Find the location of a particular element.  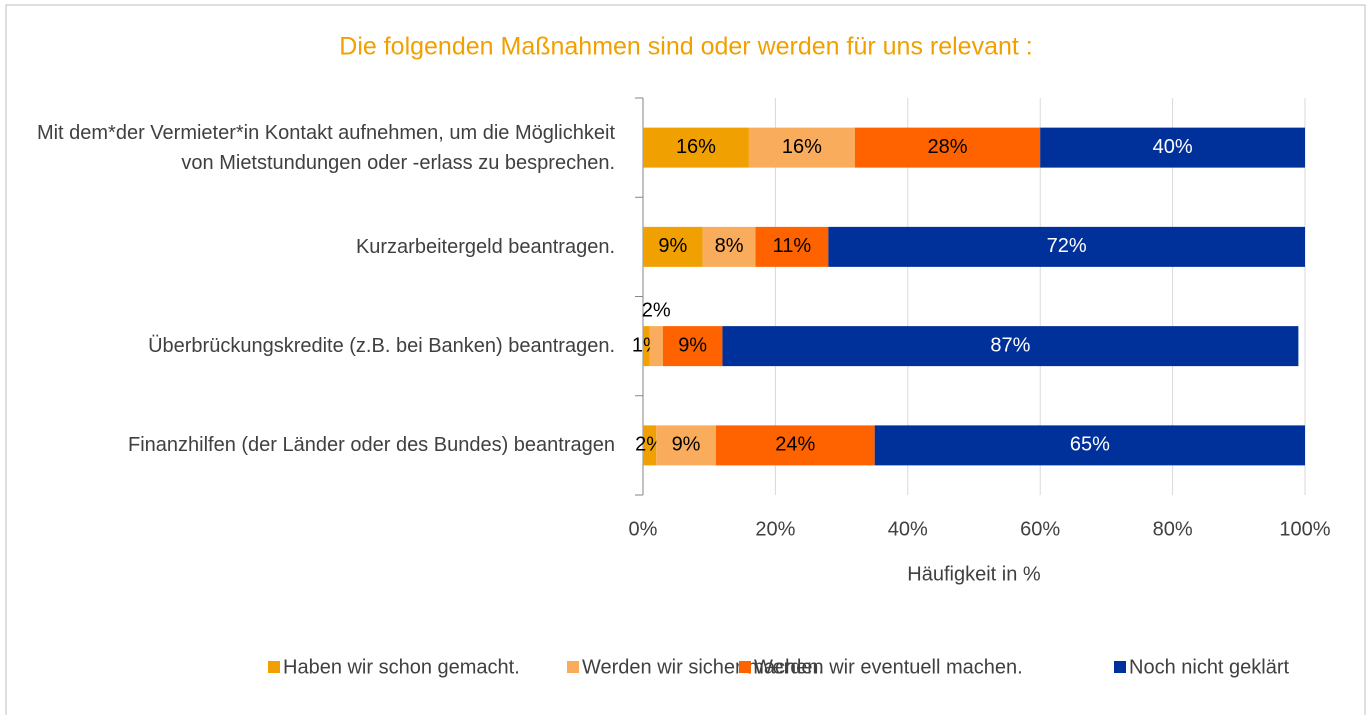

y-tick-label: Kurzarbeitergeld beantragen. is located at coordinates (485, 246).